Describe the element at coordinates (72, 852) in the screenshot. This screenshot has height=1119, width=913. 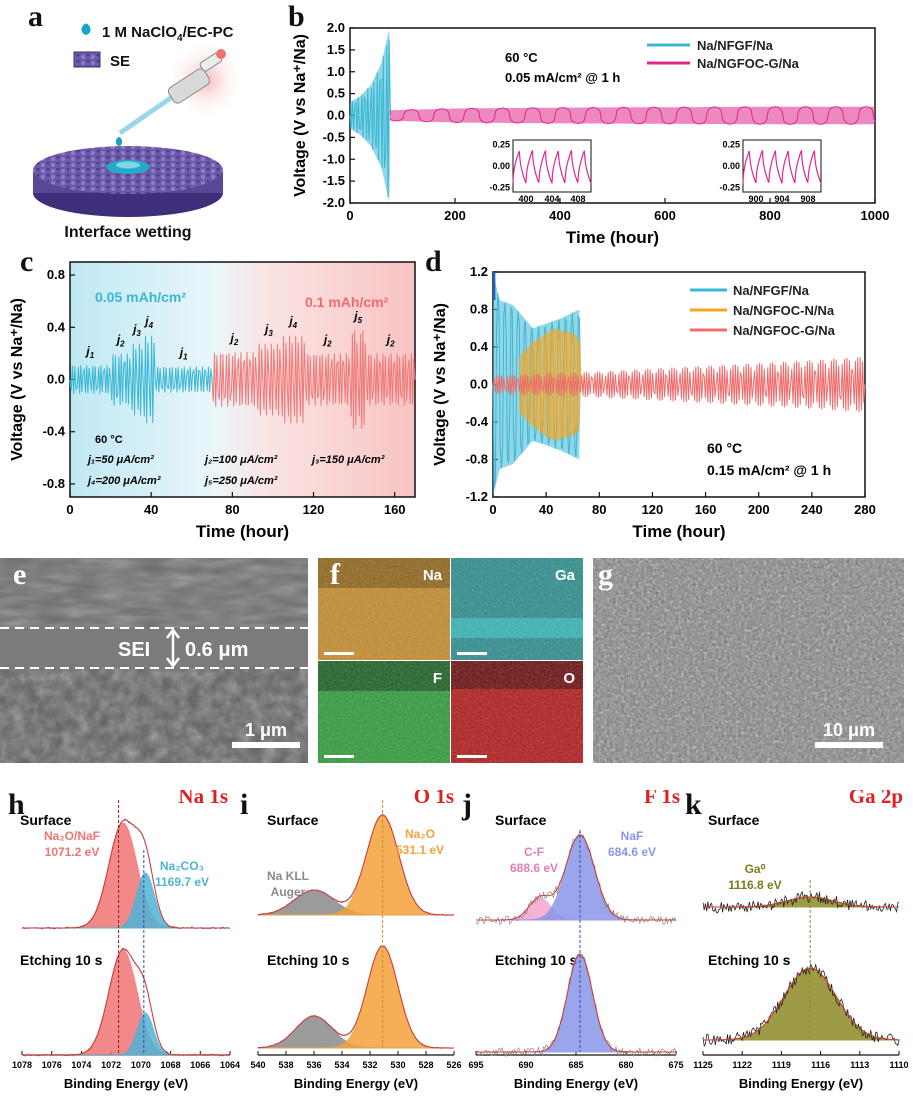
I see `peak-position-na2o-naf: 1071.2 eV` at that location.